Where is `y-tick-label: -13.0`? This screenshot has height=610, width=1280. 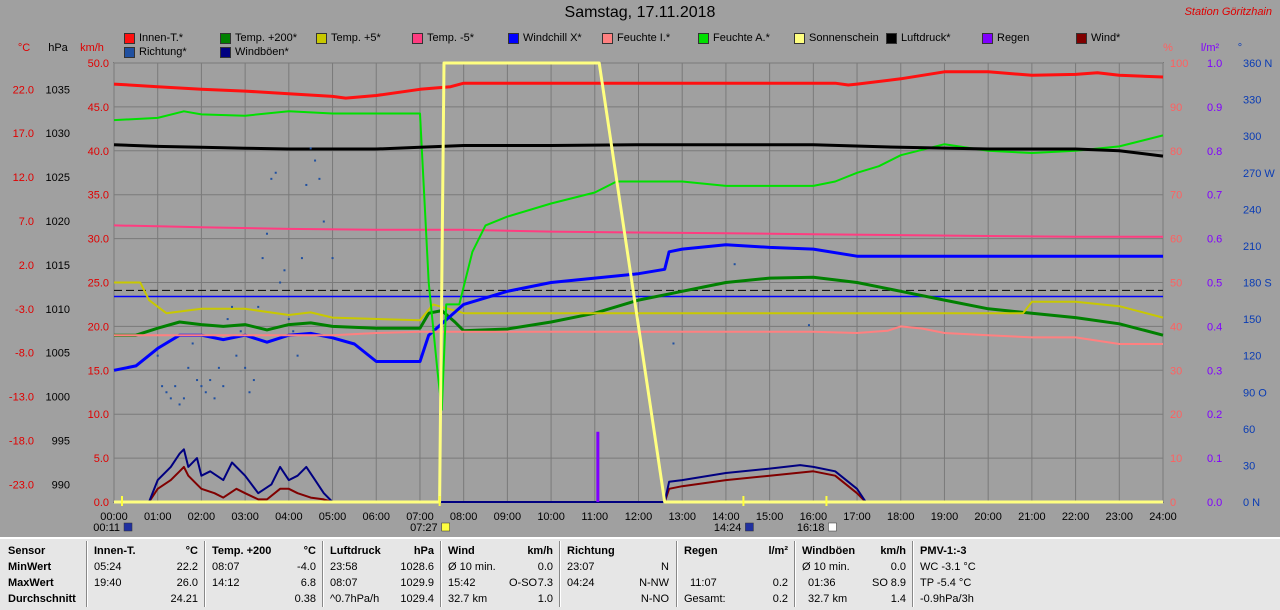
y-tick-label: -13.0 is located at coordinates (21, 398).